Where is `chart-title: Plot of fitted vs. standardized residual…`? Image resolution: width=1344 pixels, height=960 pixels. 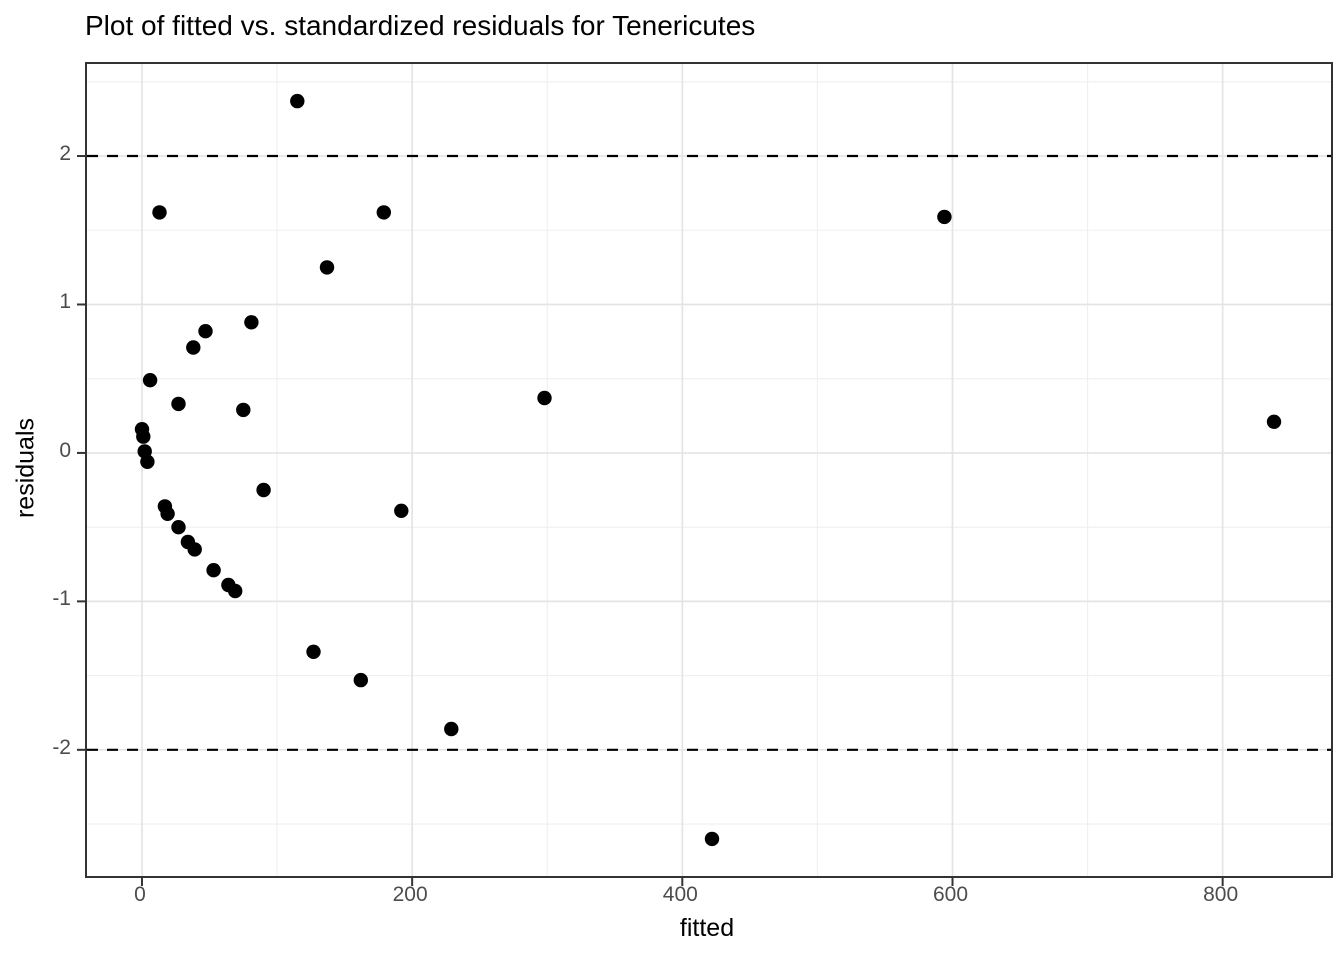 chart-title: Plot of fitted vs. standardized residual… is located at coordinates (420, 25).